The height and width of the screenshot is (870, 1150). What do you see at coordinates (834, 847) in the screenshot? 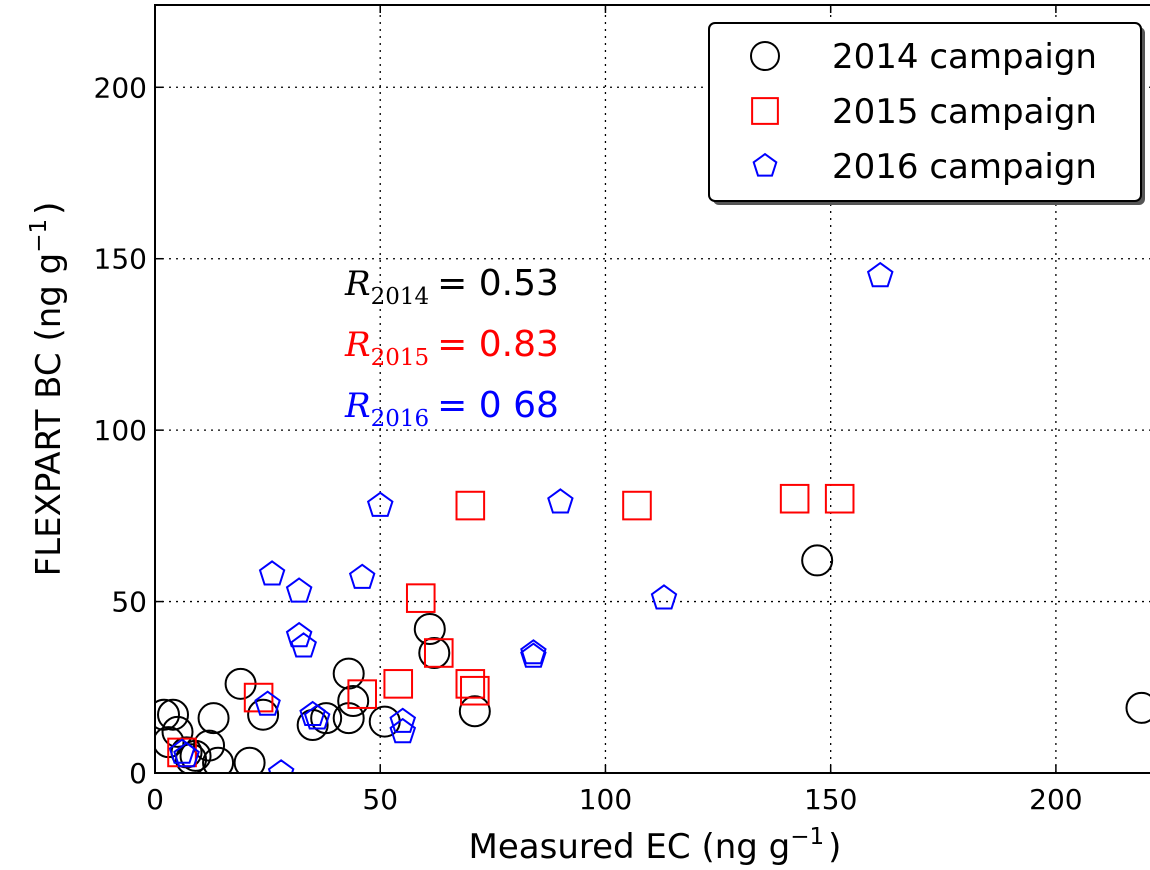
I see `x-axis-label-close: )` at bounding box center [834, 847].